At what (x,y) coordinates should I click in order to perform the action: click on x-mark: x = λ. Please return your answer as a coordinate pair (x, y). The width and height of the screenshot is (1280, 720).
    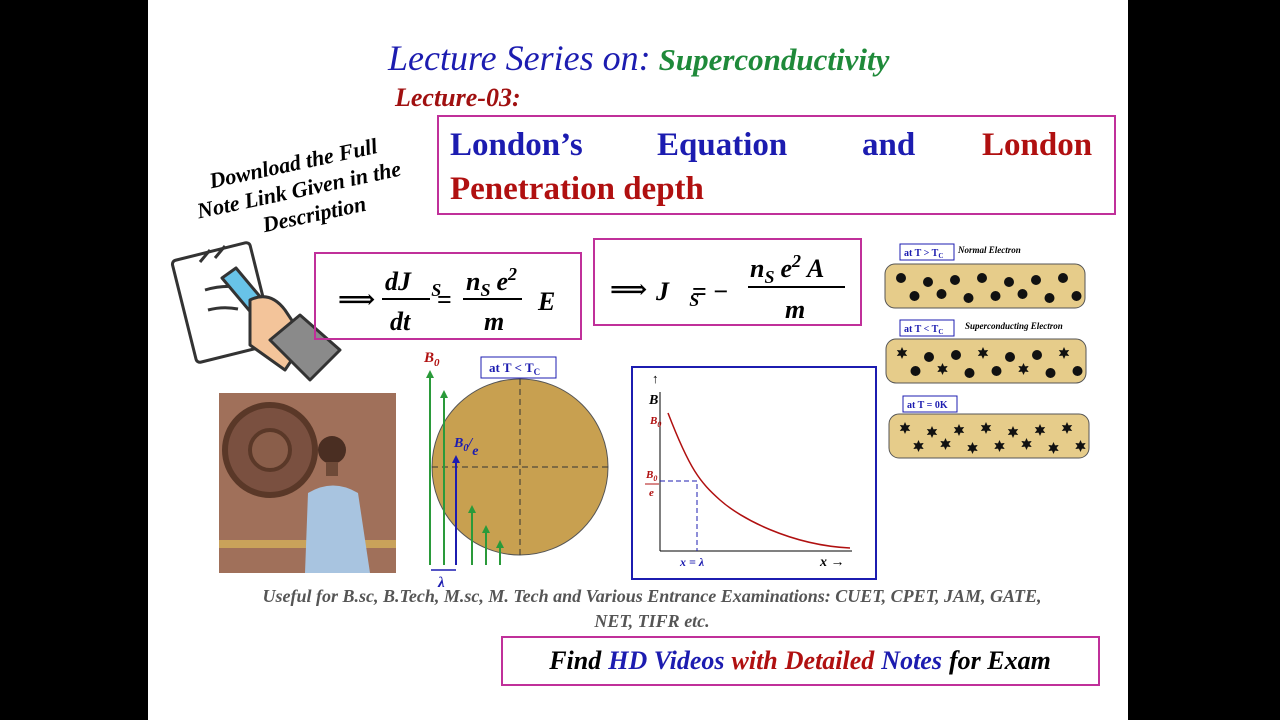
    Looking at the image, I should click on (692, 562).